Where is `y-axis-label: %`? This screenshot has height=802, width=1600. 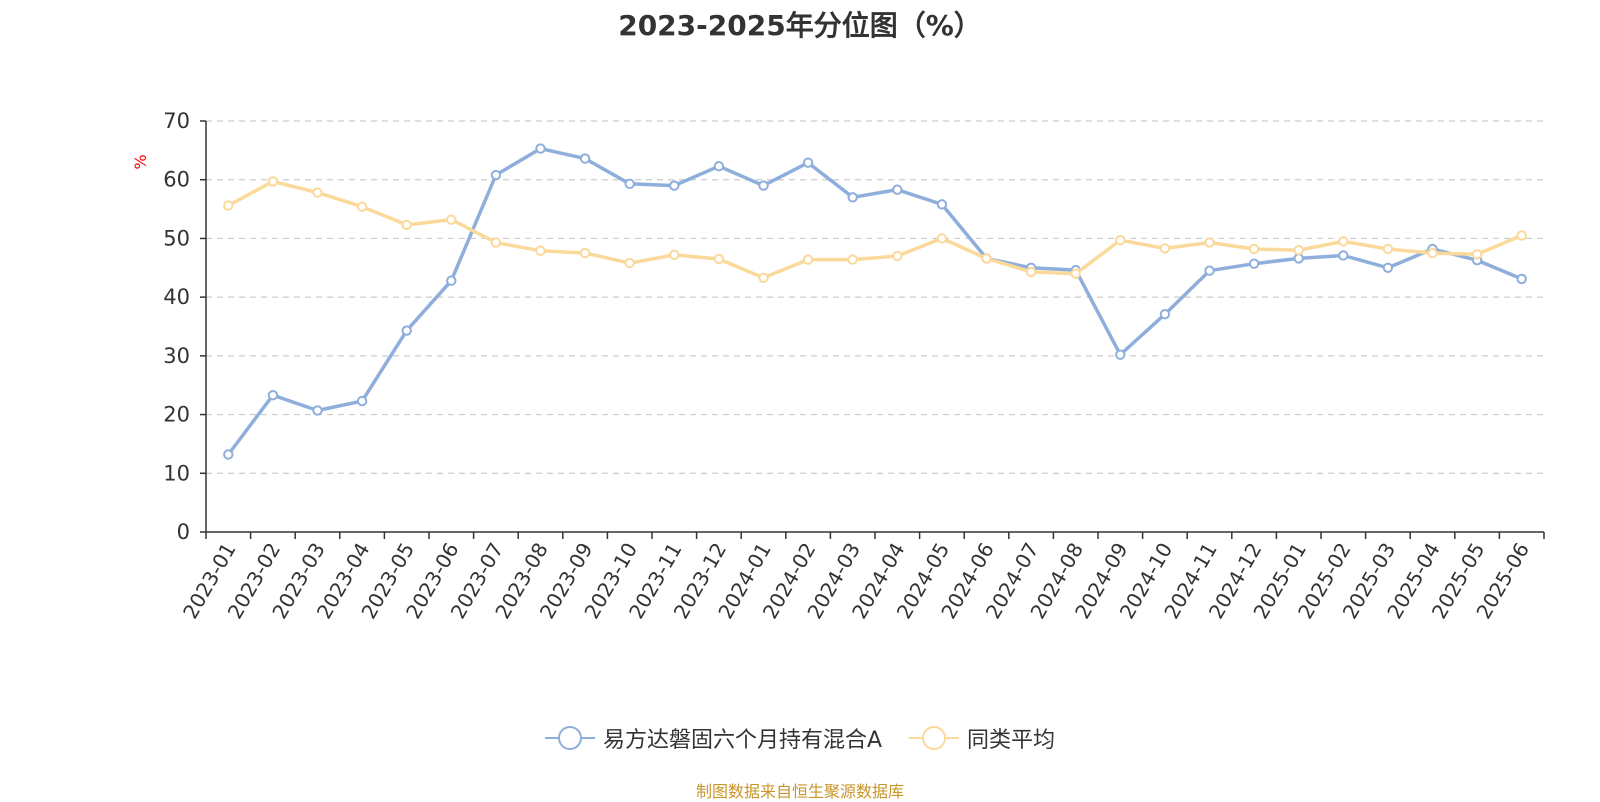
y-axis-label: % is located at coordinates (140, 161).